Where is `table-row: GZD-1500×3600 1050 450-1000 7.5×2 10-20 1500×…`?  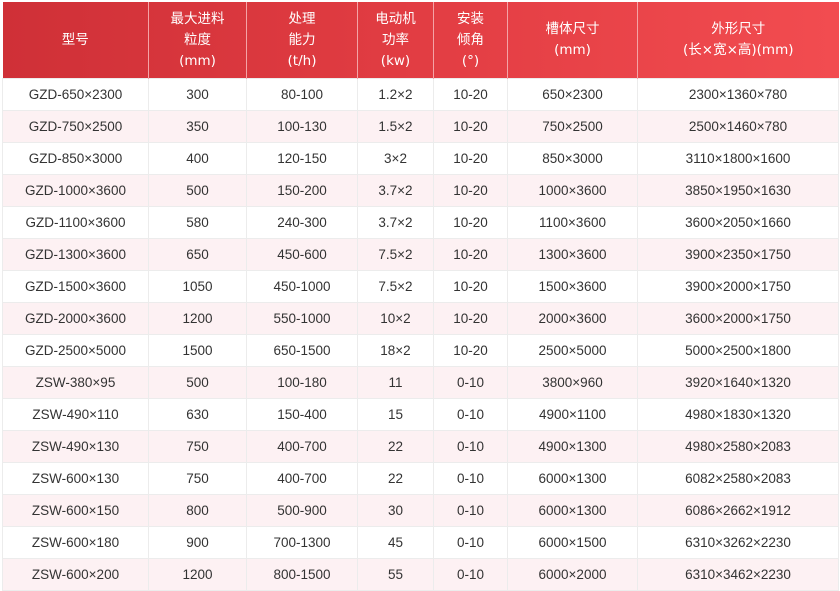
table-row: GZD-1500×3600 1050 450-1000 7.5×2 10-20 1500×… is located at coordinates (420, 286).